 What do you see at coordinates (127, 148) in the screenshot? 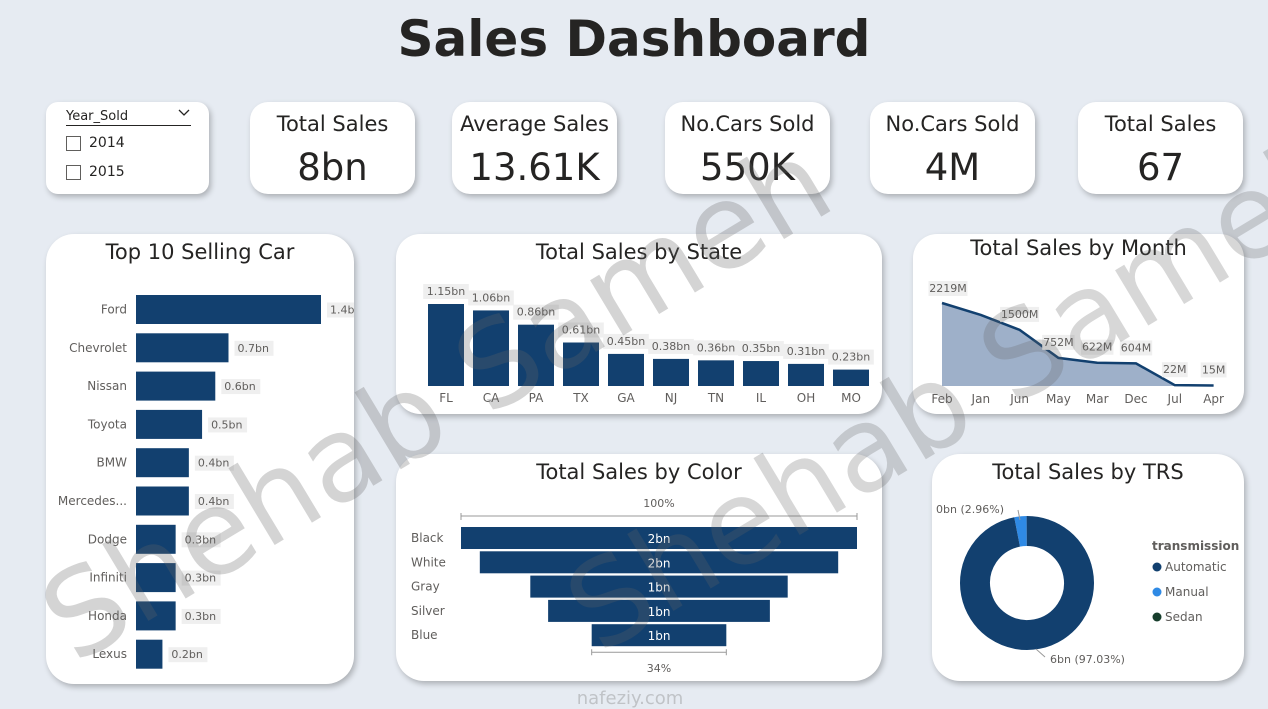
I see `year-slicer: Year_Sold 2014 2015` at bounding box center [127, 148].